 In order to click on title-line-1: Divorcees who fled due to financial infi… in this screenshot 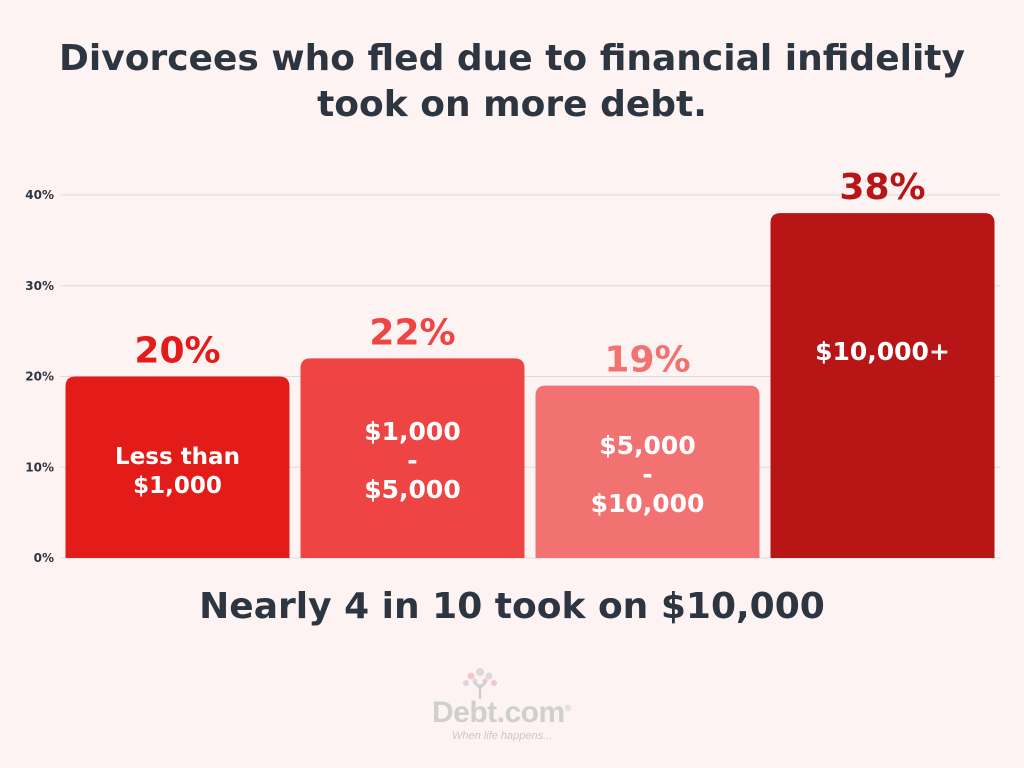, I will do `click(512, 58)`.